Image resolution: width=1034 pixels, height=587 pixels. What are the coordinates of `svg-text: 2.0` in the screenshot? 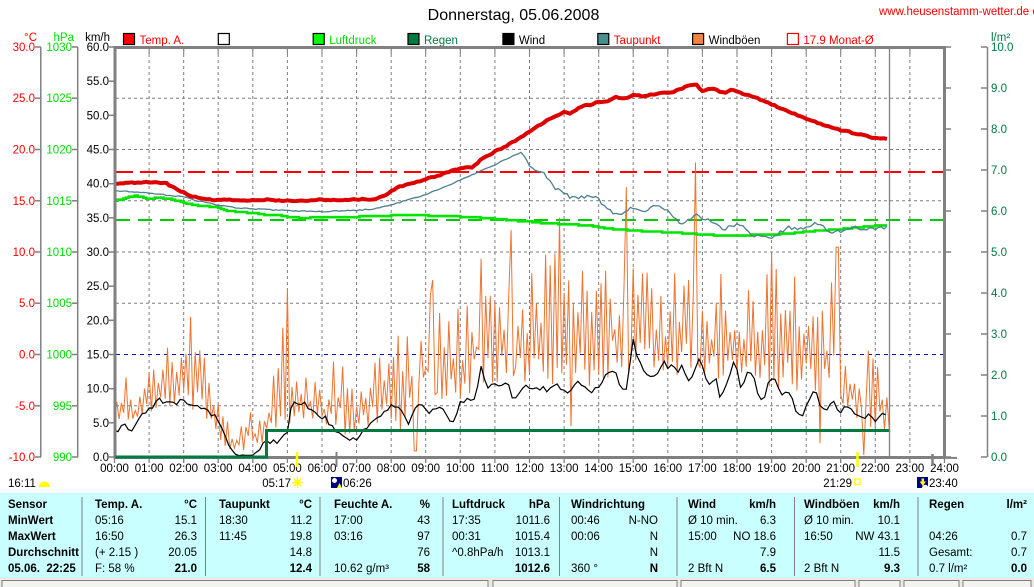 It's located at (999, 376).